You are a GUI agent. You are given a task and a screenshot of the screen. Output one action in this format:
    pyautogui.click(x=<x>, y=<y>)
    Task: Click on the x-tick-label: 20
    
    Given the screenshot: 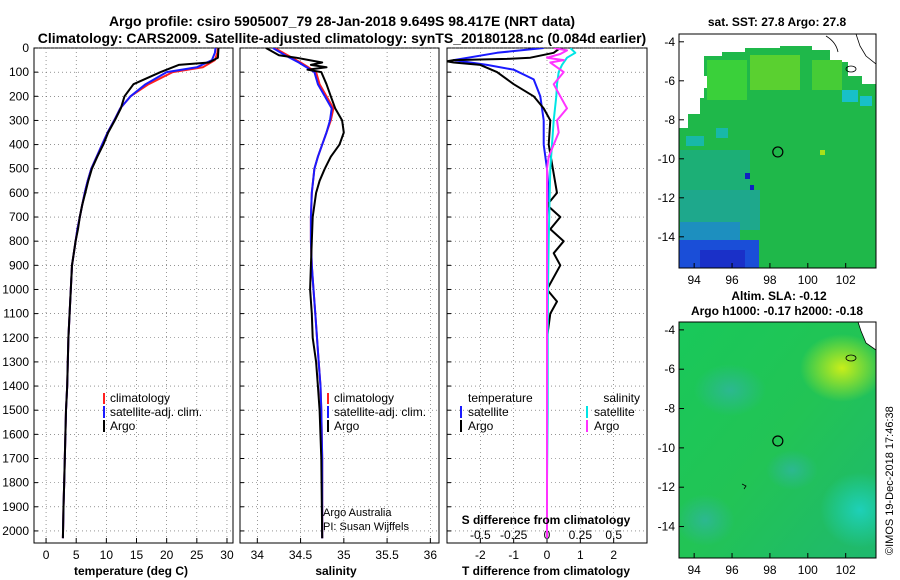 What is the action you would take?
    pyautogui.click(x=167, y=555)
    